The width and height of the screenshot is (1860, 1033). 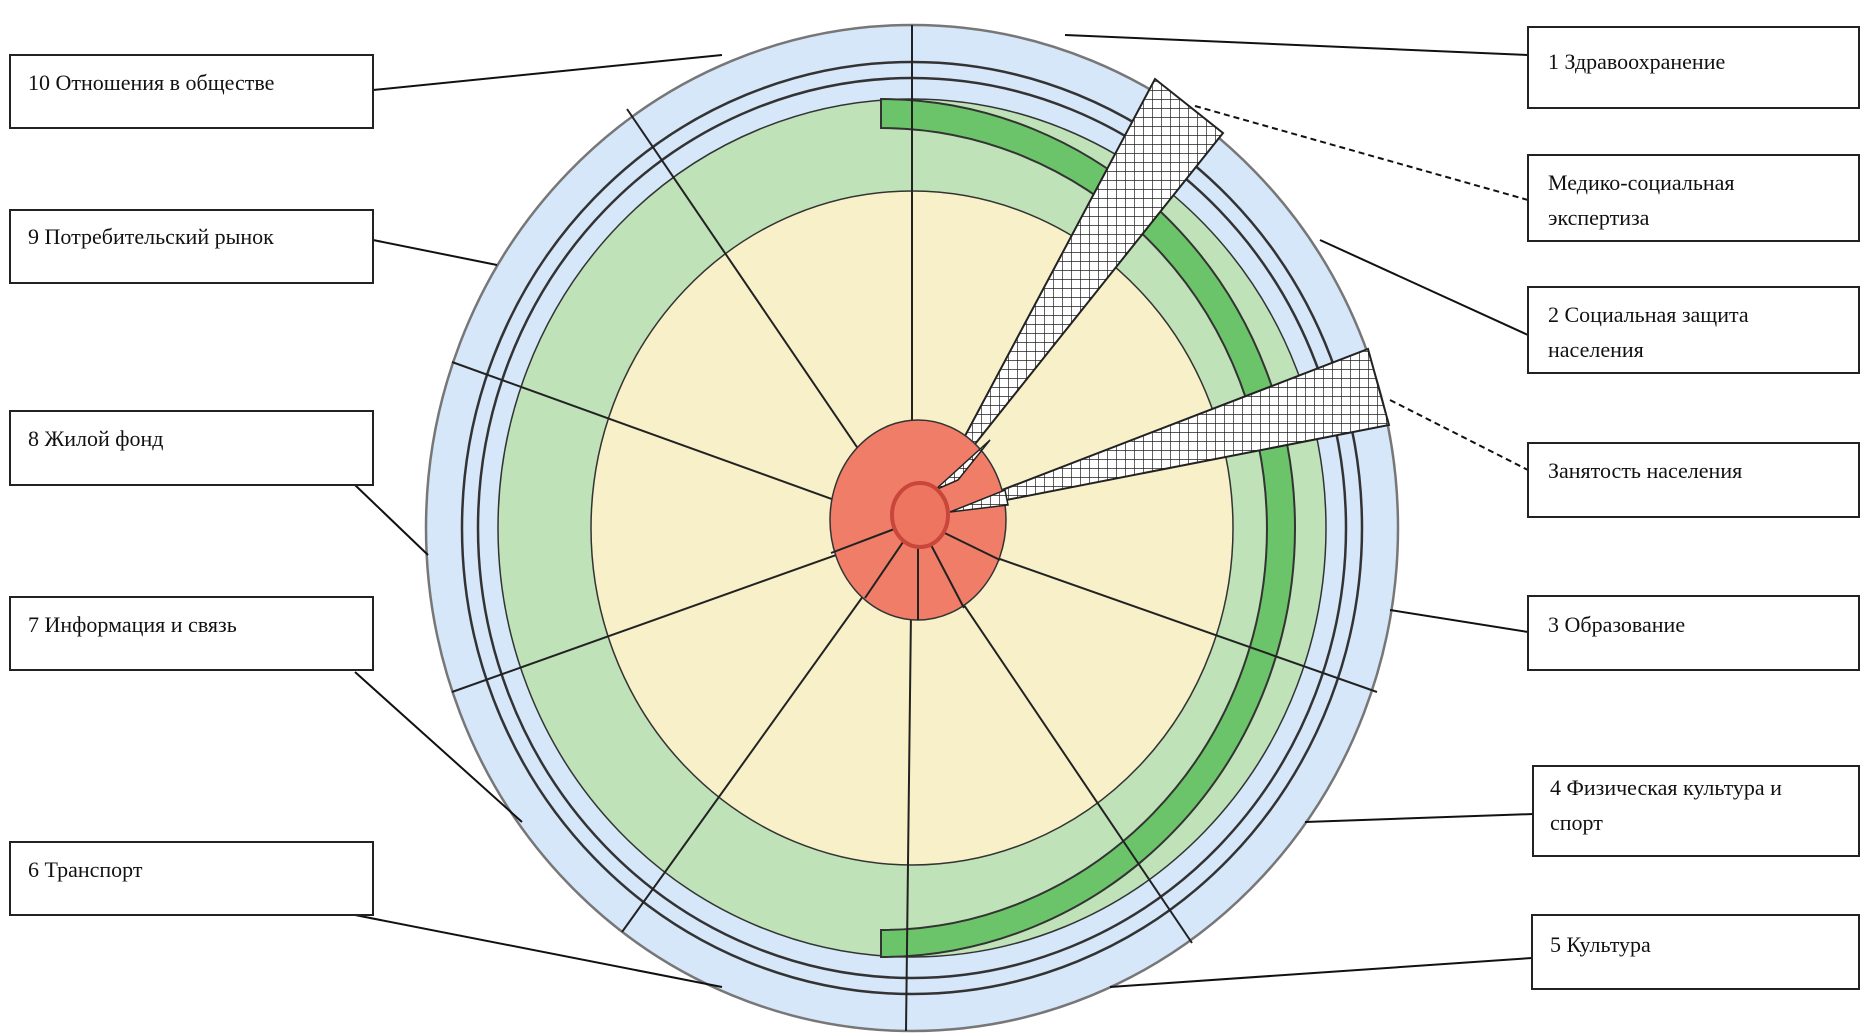 I want to click on label-med-expertise-line2: экспертиза, so click(x=1599, y=217).